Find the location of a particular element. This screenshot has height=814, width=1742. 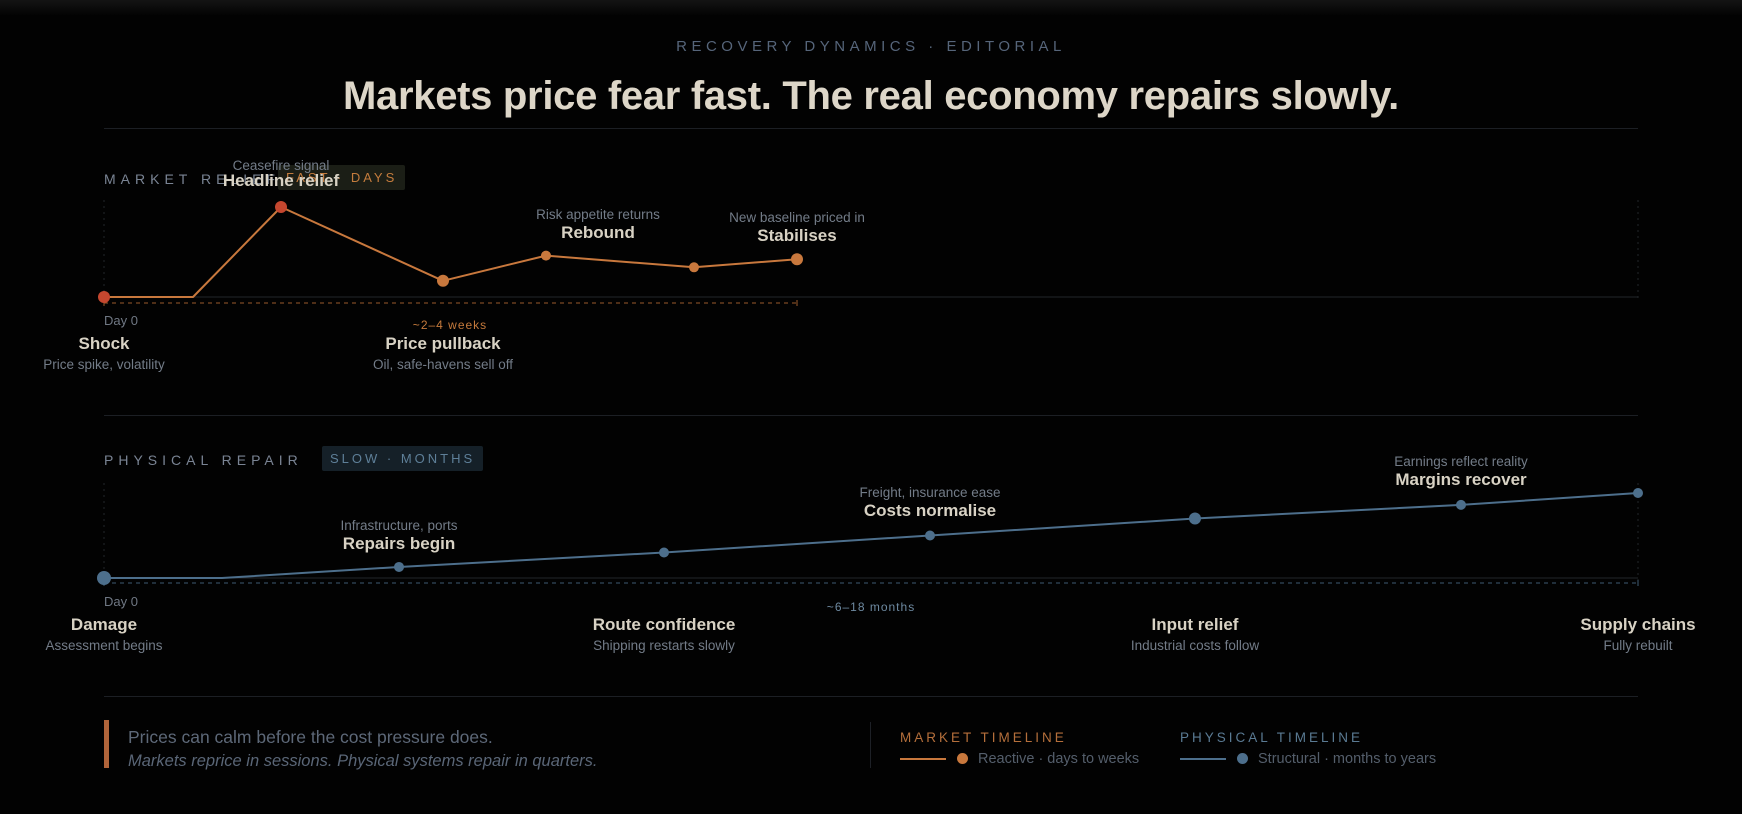

point-sub: Risk appetite returns is located at coordinates (598, 214).